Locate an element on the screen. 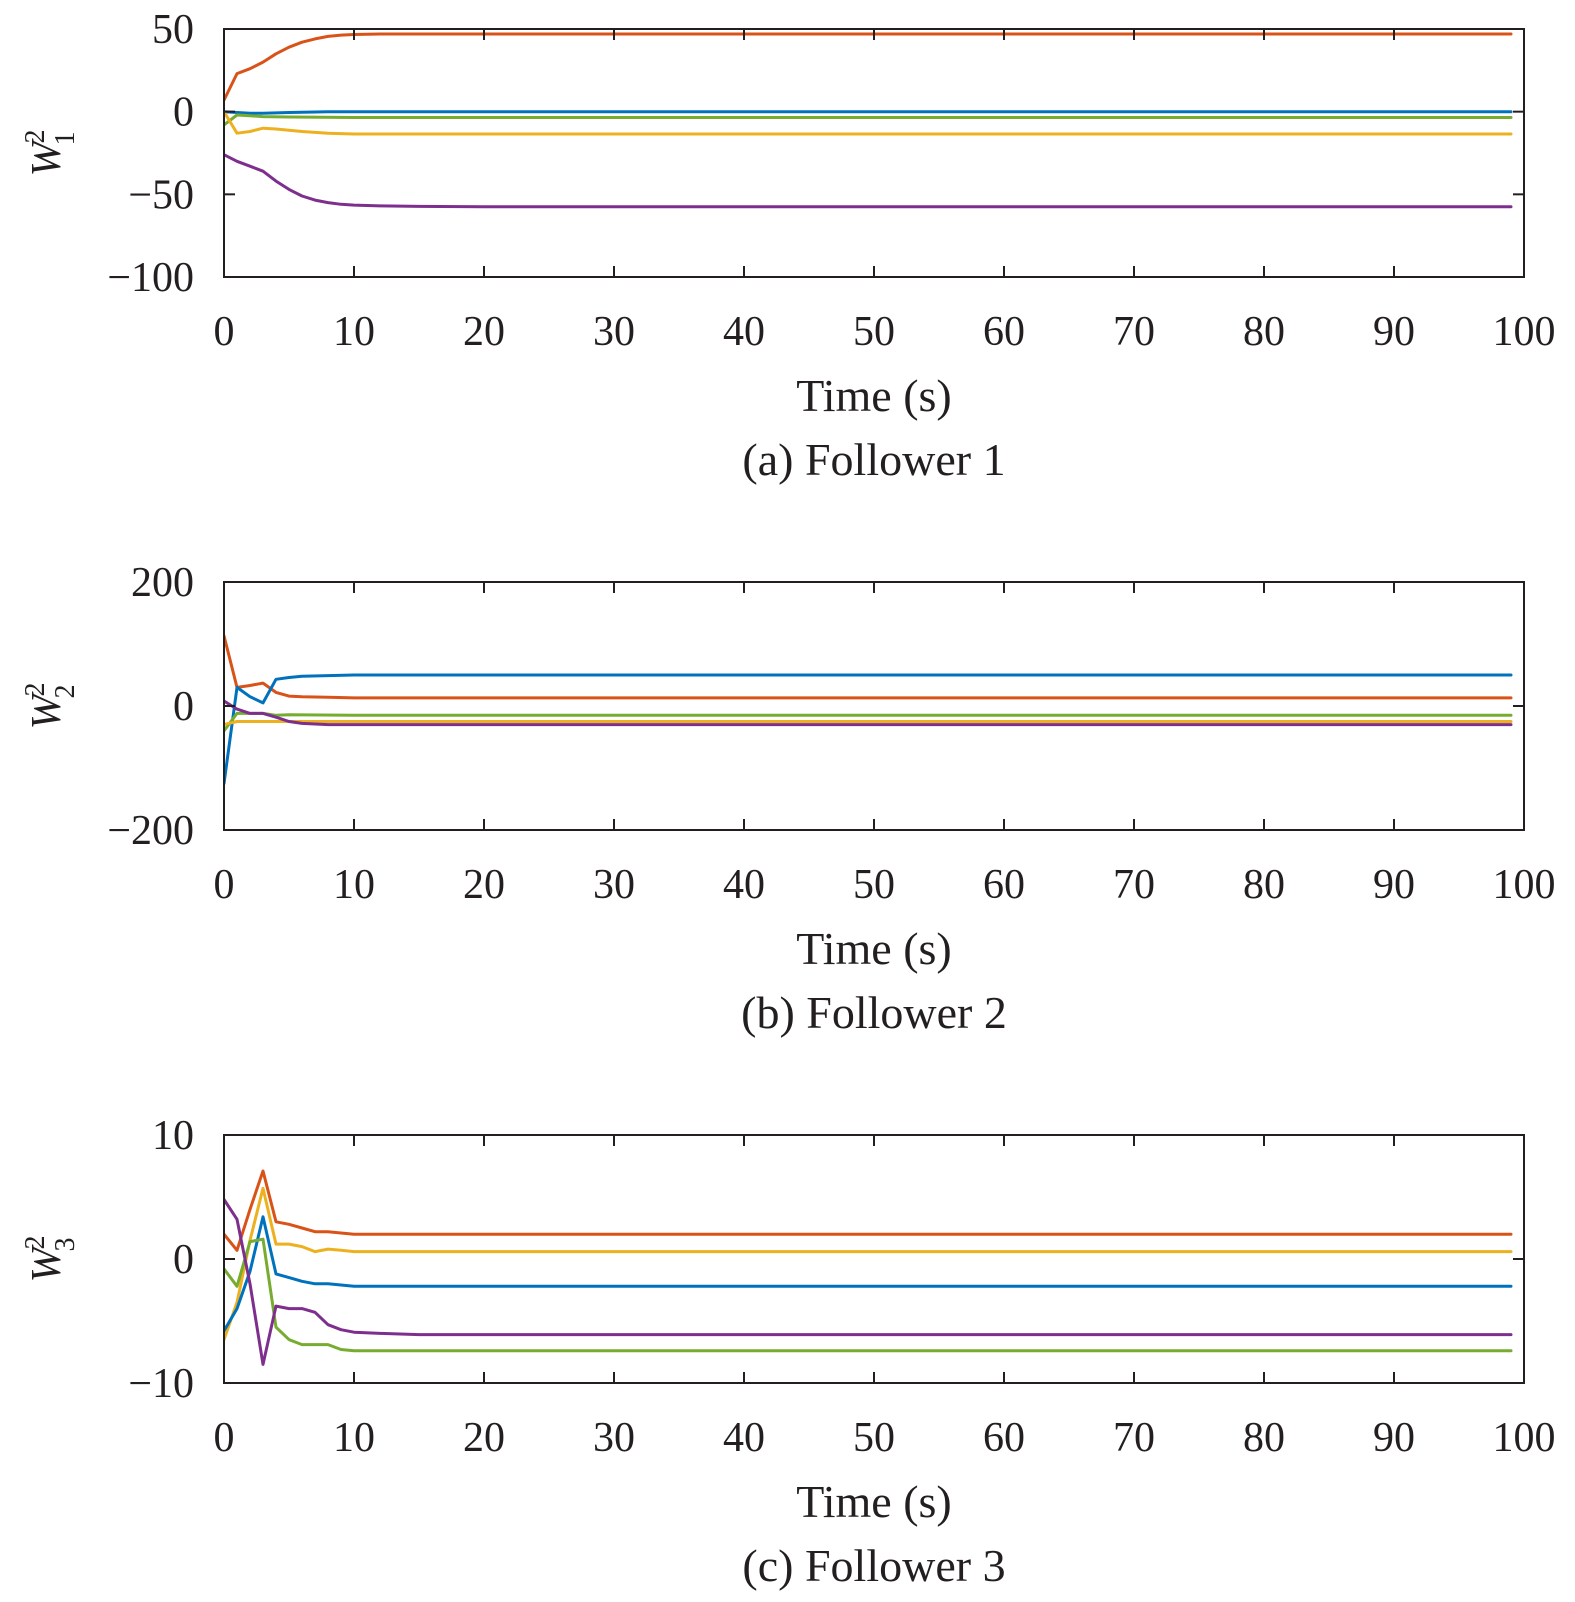 This screenshot has height=1602, width=1575. y-tick-label: −100 is located at coordinates (150, 278).